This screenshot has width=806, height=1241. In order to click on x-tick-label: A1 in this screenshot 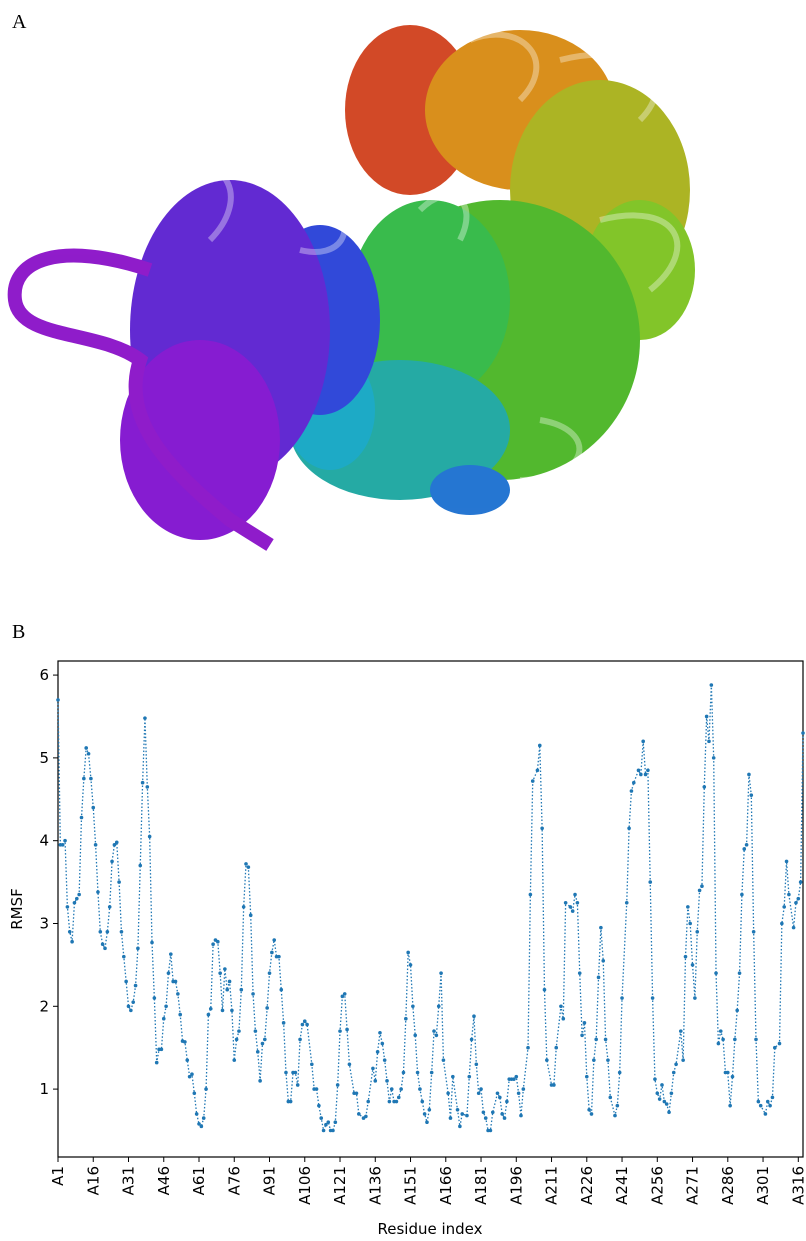, I will do `click(58, 1176)`.